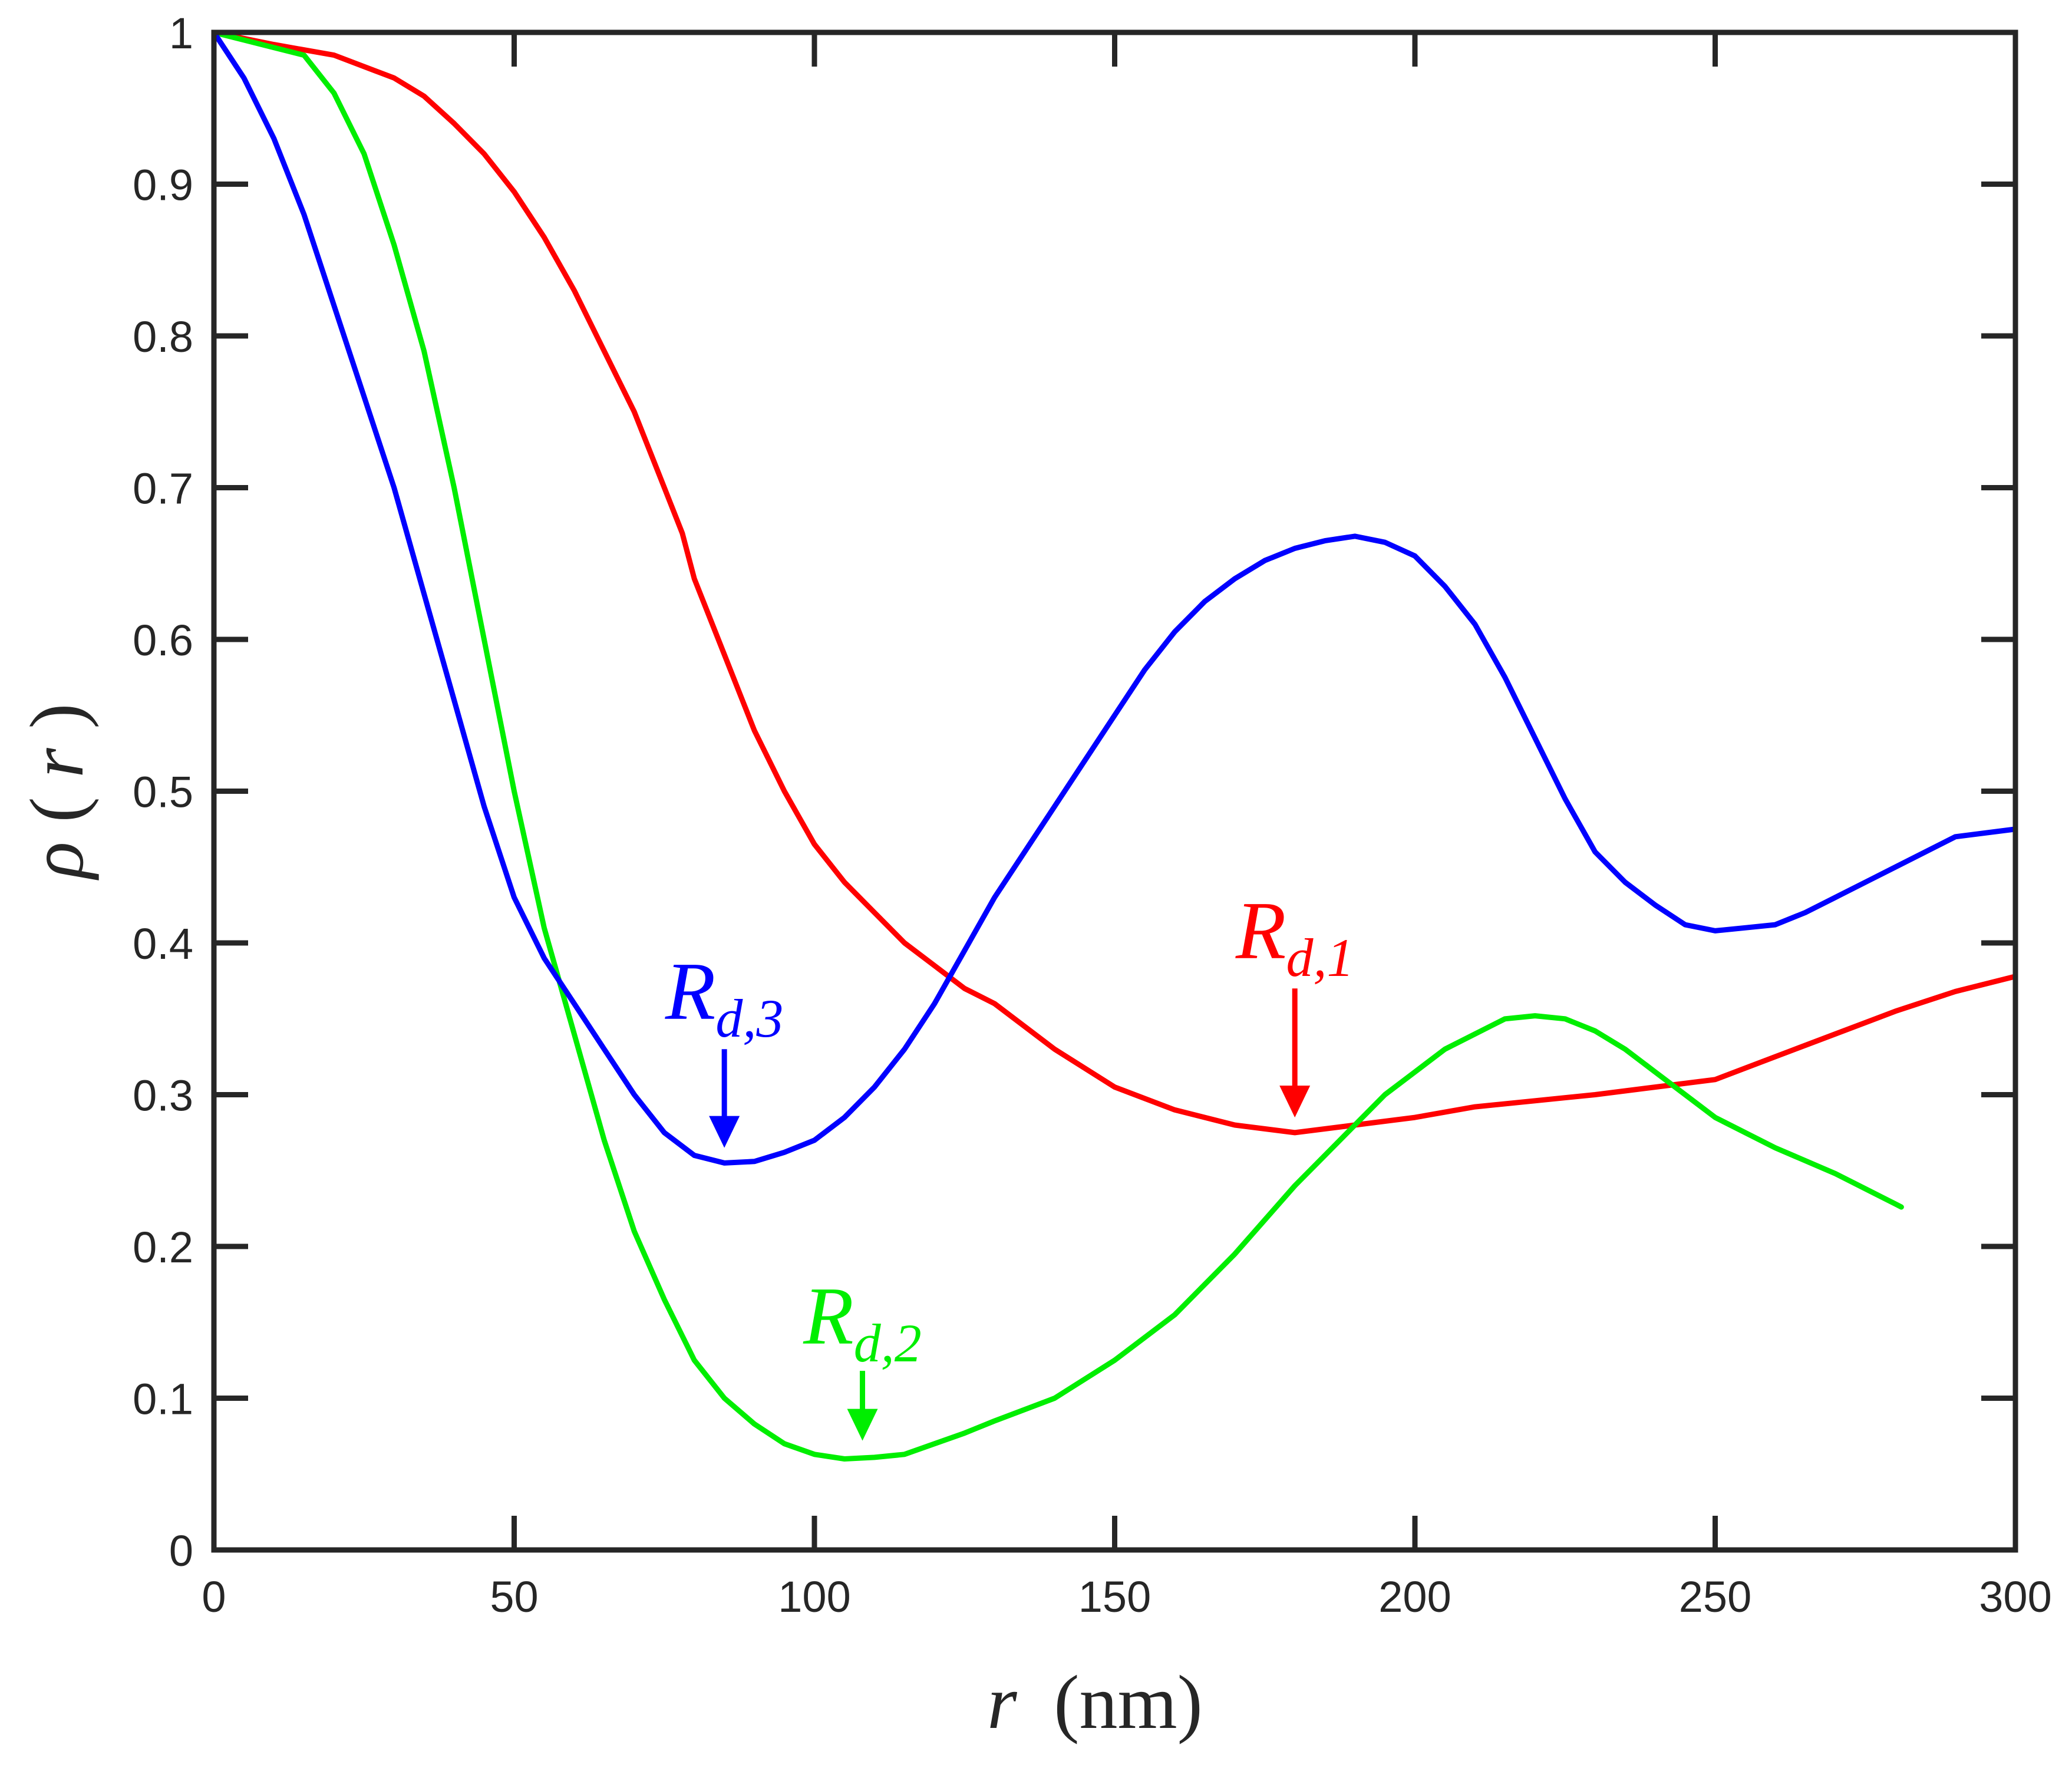  What do you see at coordinates (749, 1018) in the screenshot?
I see `annotation-label-subscript: d,3` at bounding box center [749, 1018].